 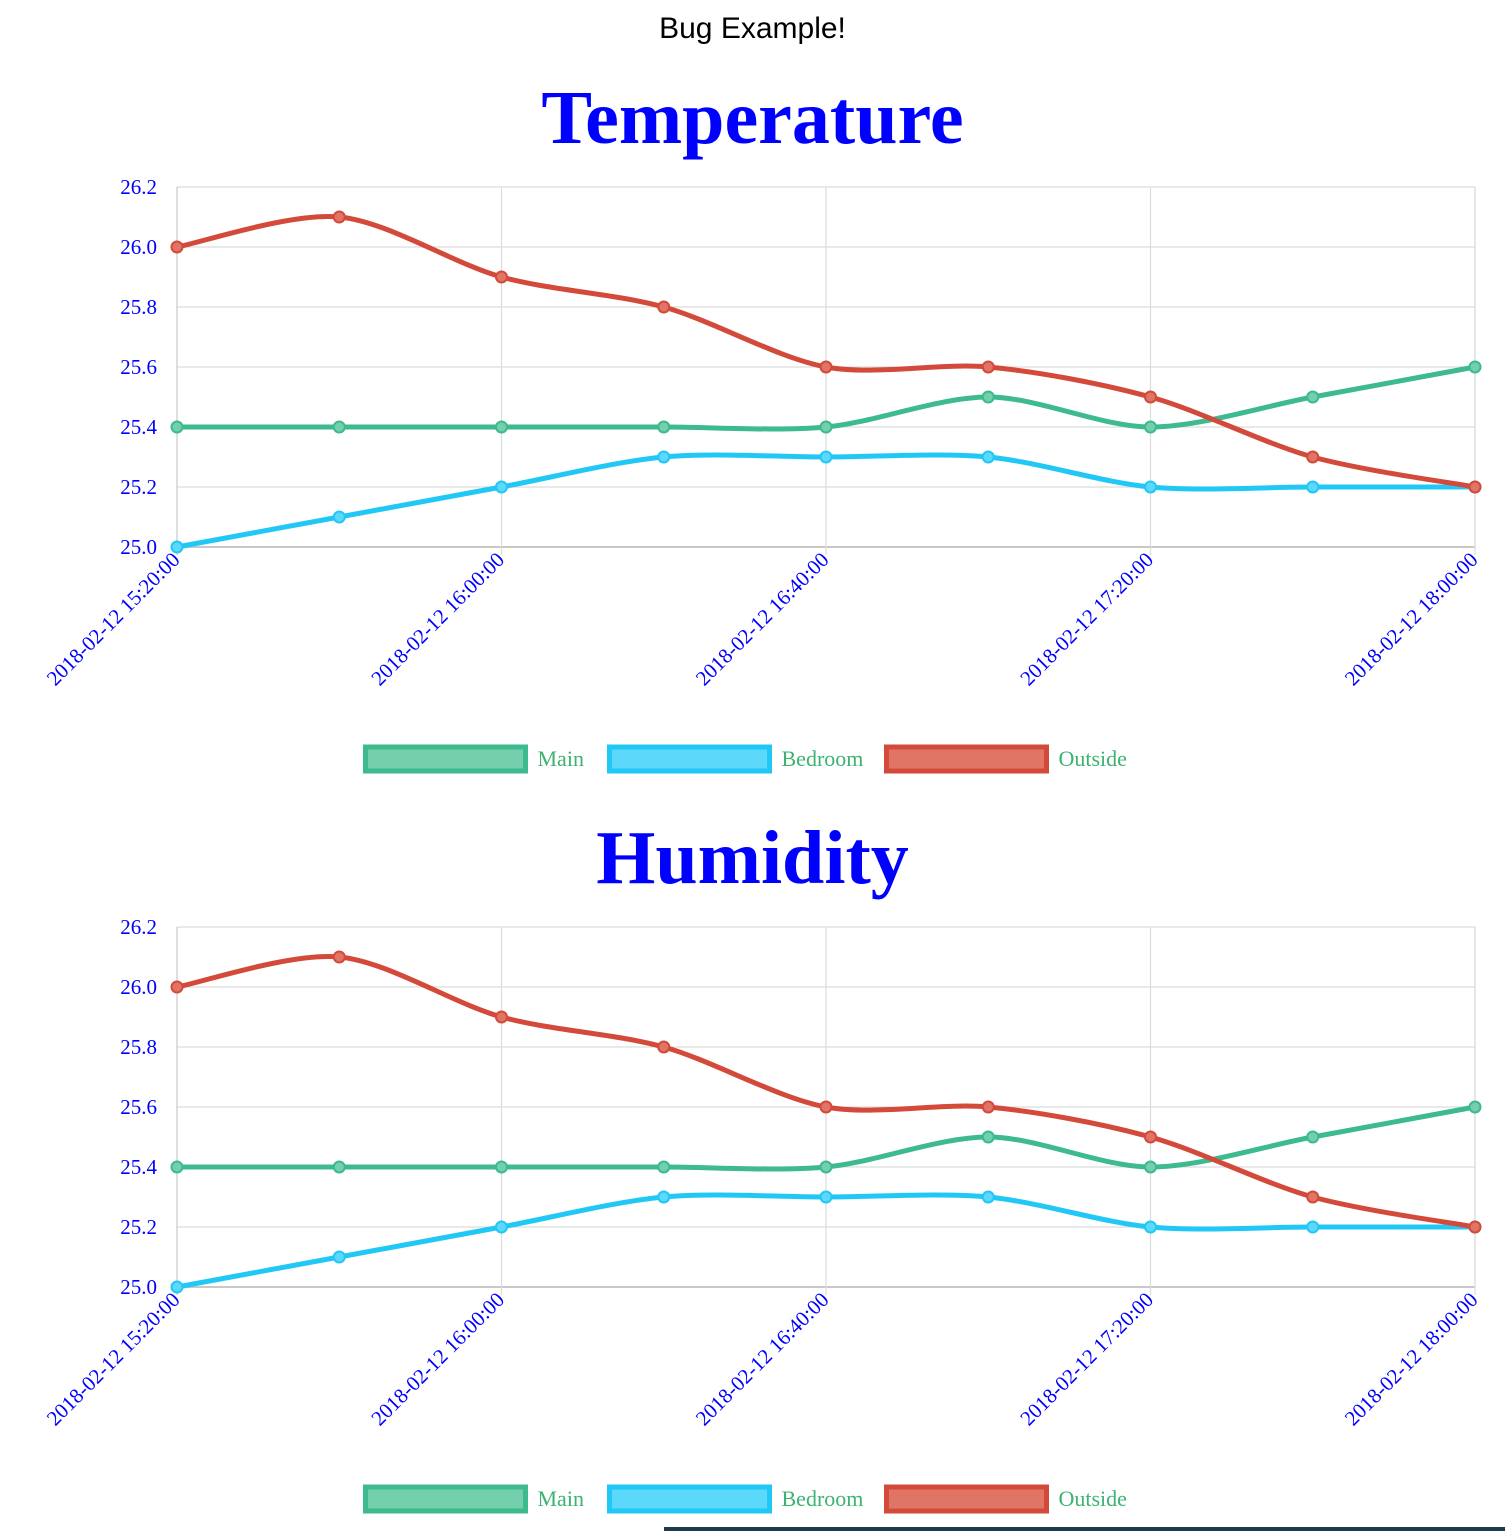 I want to click on chart-title: Humidity, so click(x=752, y=858).